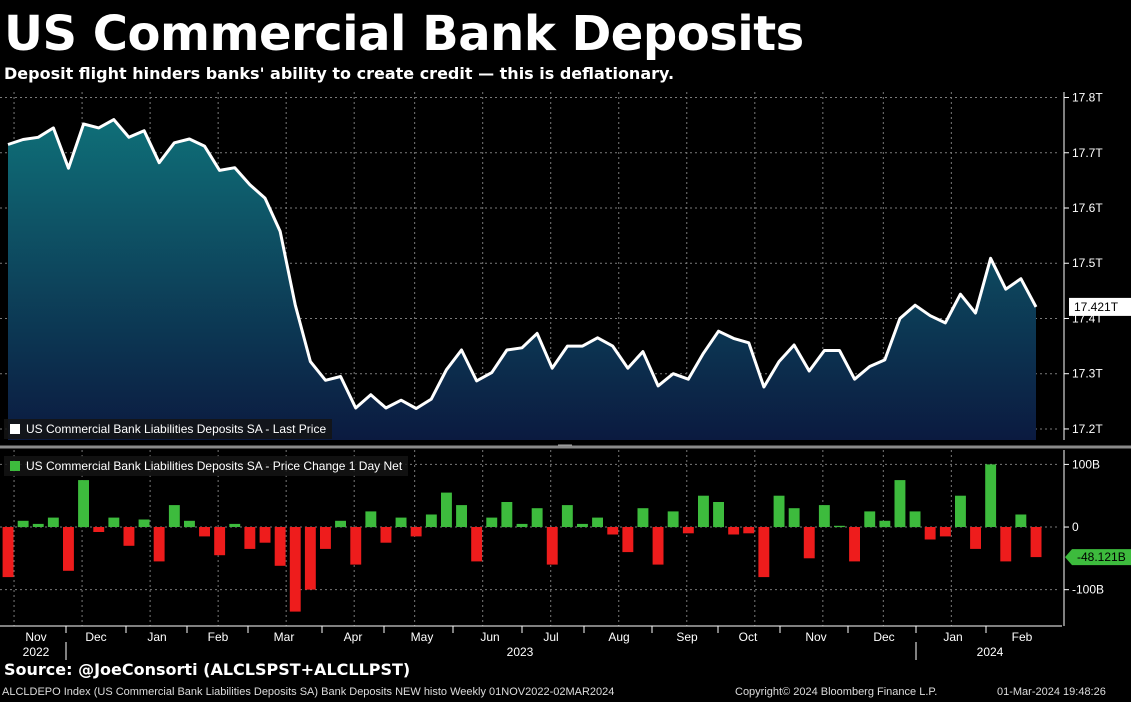 The image size is (1131, 702). Describe the element at coordinates (1087, 208) in the screenshot. I see `y-tick-label: 17.6T` at that location.